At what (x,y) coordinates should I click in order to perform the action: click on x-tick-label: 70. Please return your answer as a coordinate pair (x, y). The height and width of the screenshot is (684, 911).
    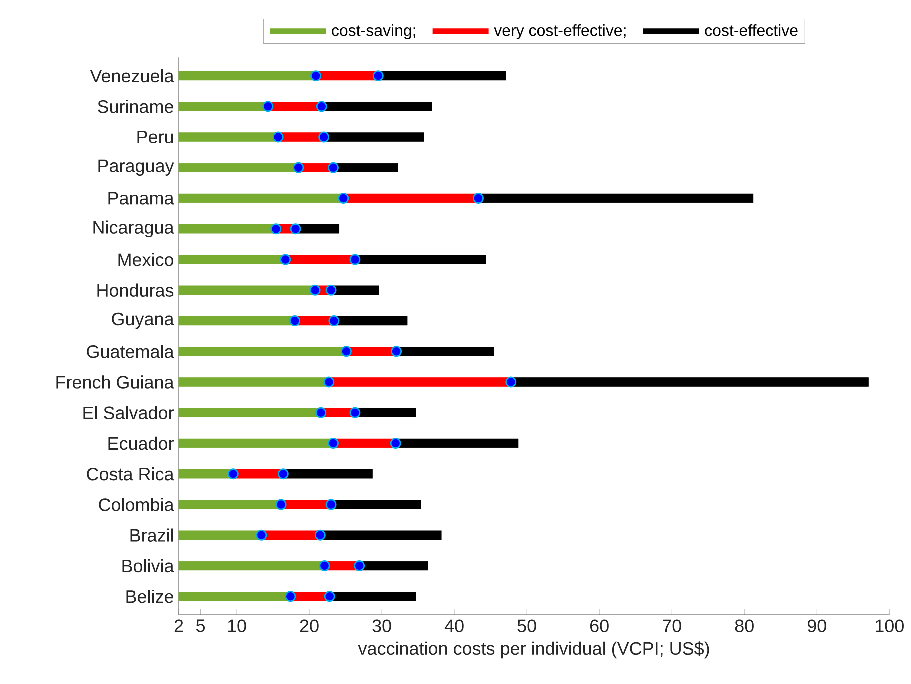
    Looking at the image, I should click on (672, 626).